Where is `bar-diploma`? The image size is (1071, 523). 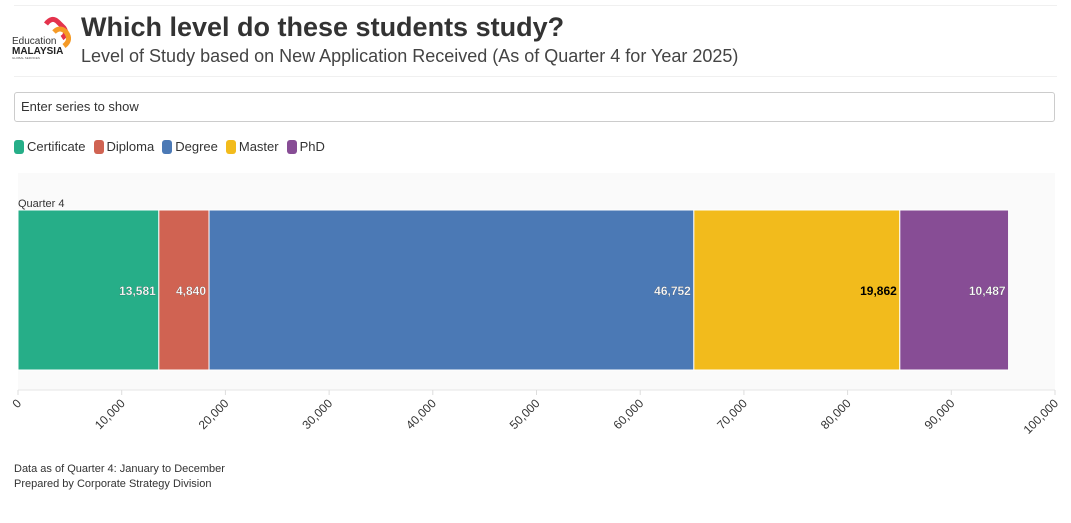
bar-diploma is located at coordinates (184, 290).